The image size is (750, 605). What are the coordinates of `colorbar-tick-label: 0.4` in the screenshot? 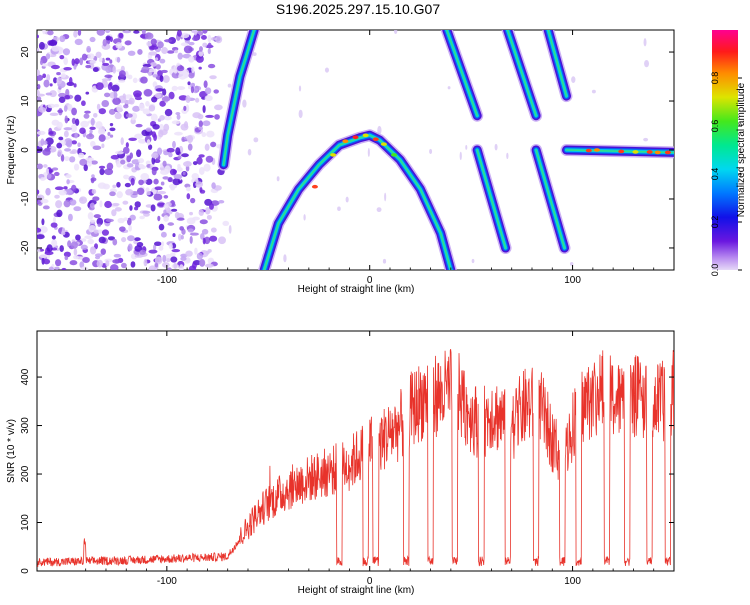 It's located at (715, 174).